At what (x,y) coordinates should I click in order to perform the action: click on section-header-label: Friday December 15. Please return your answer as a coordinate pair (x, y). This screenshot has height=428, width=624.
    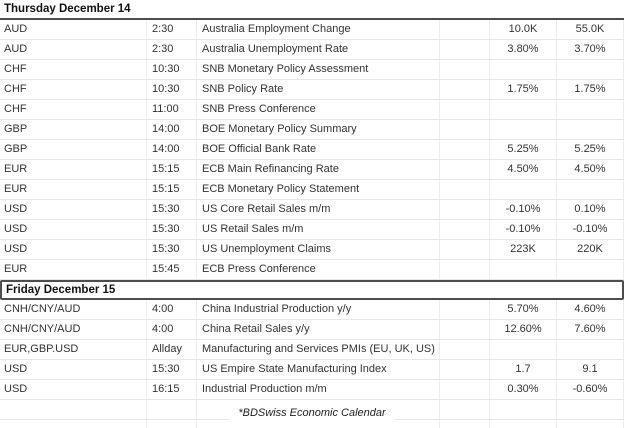
    Looking at the image, I should click on (61, 290).